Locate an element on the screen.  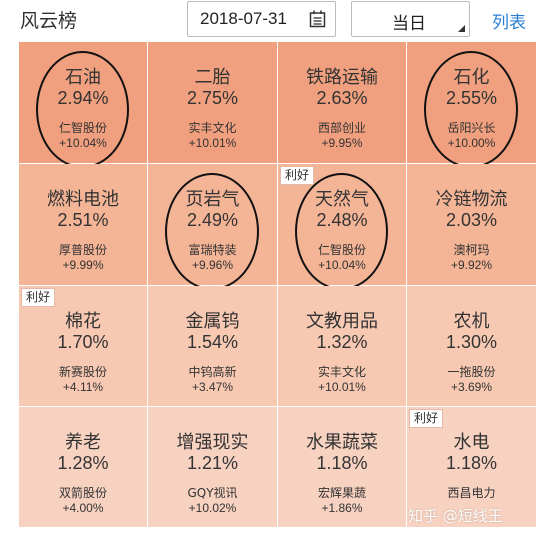
sector-name: 农机 is located at coordinates (471, 321).